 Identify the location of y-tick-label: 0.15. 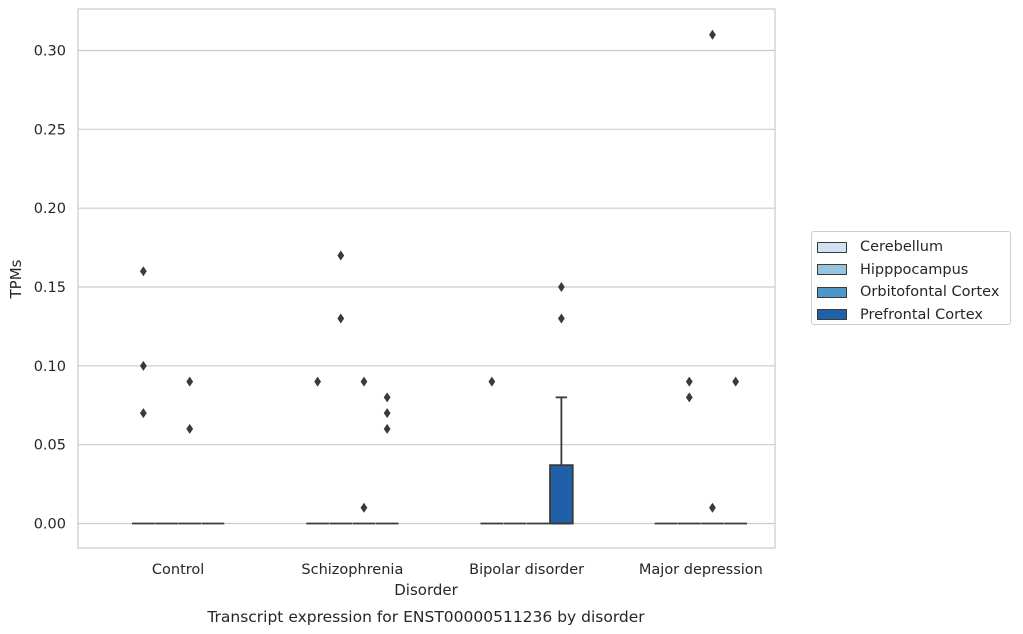
(50, 288).